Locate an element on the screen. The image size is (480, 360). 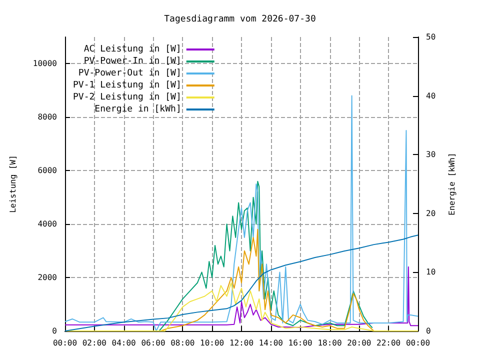
y-tick-label: 8000 is located at coordinates (48, 117).